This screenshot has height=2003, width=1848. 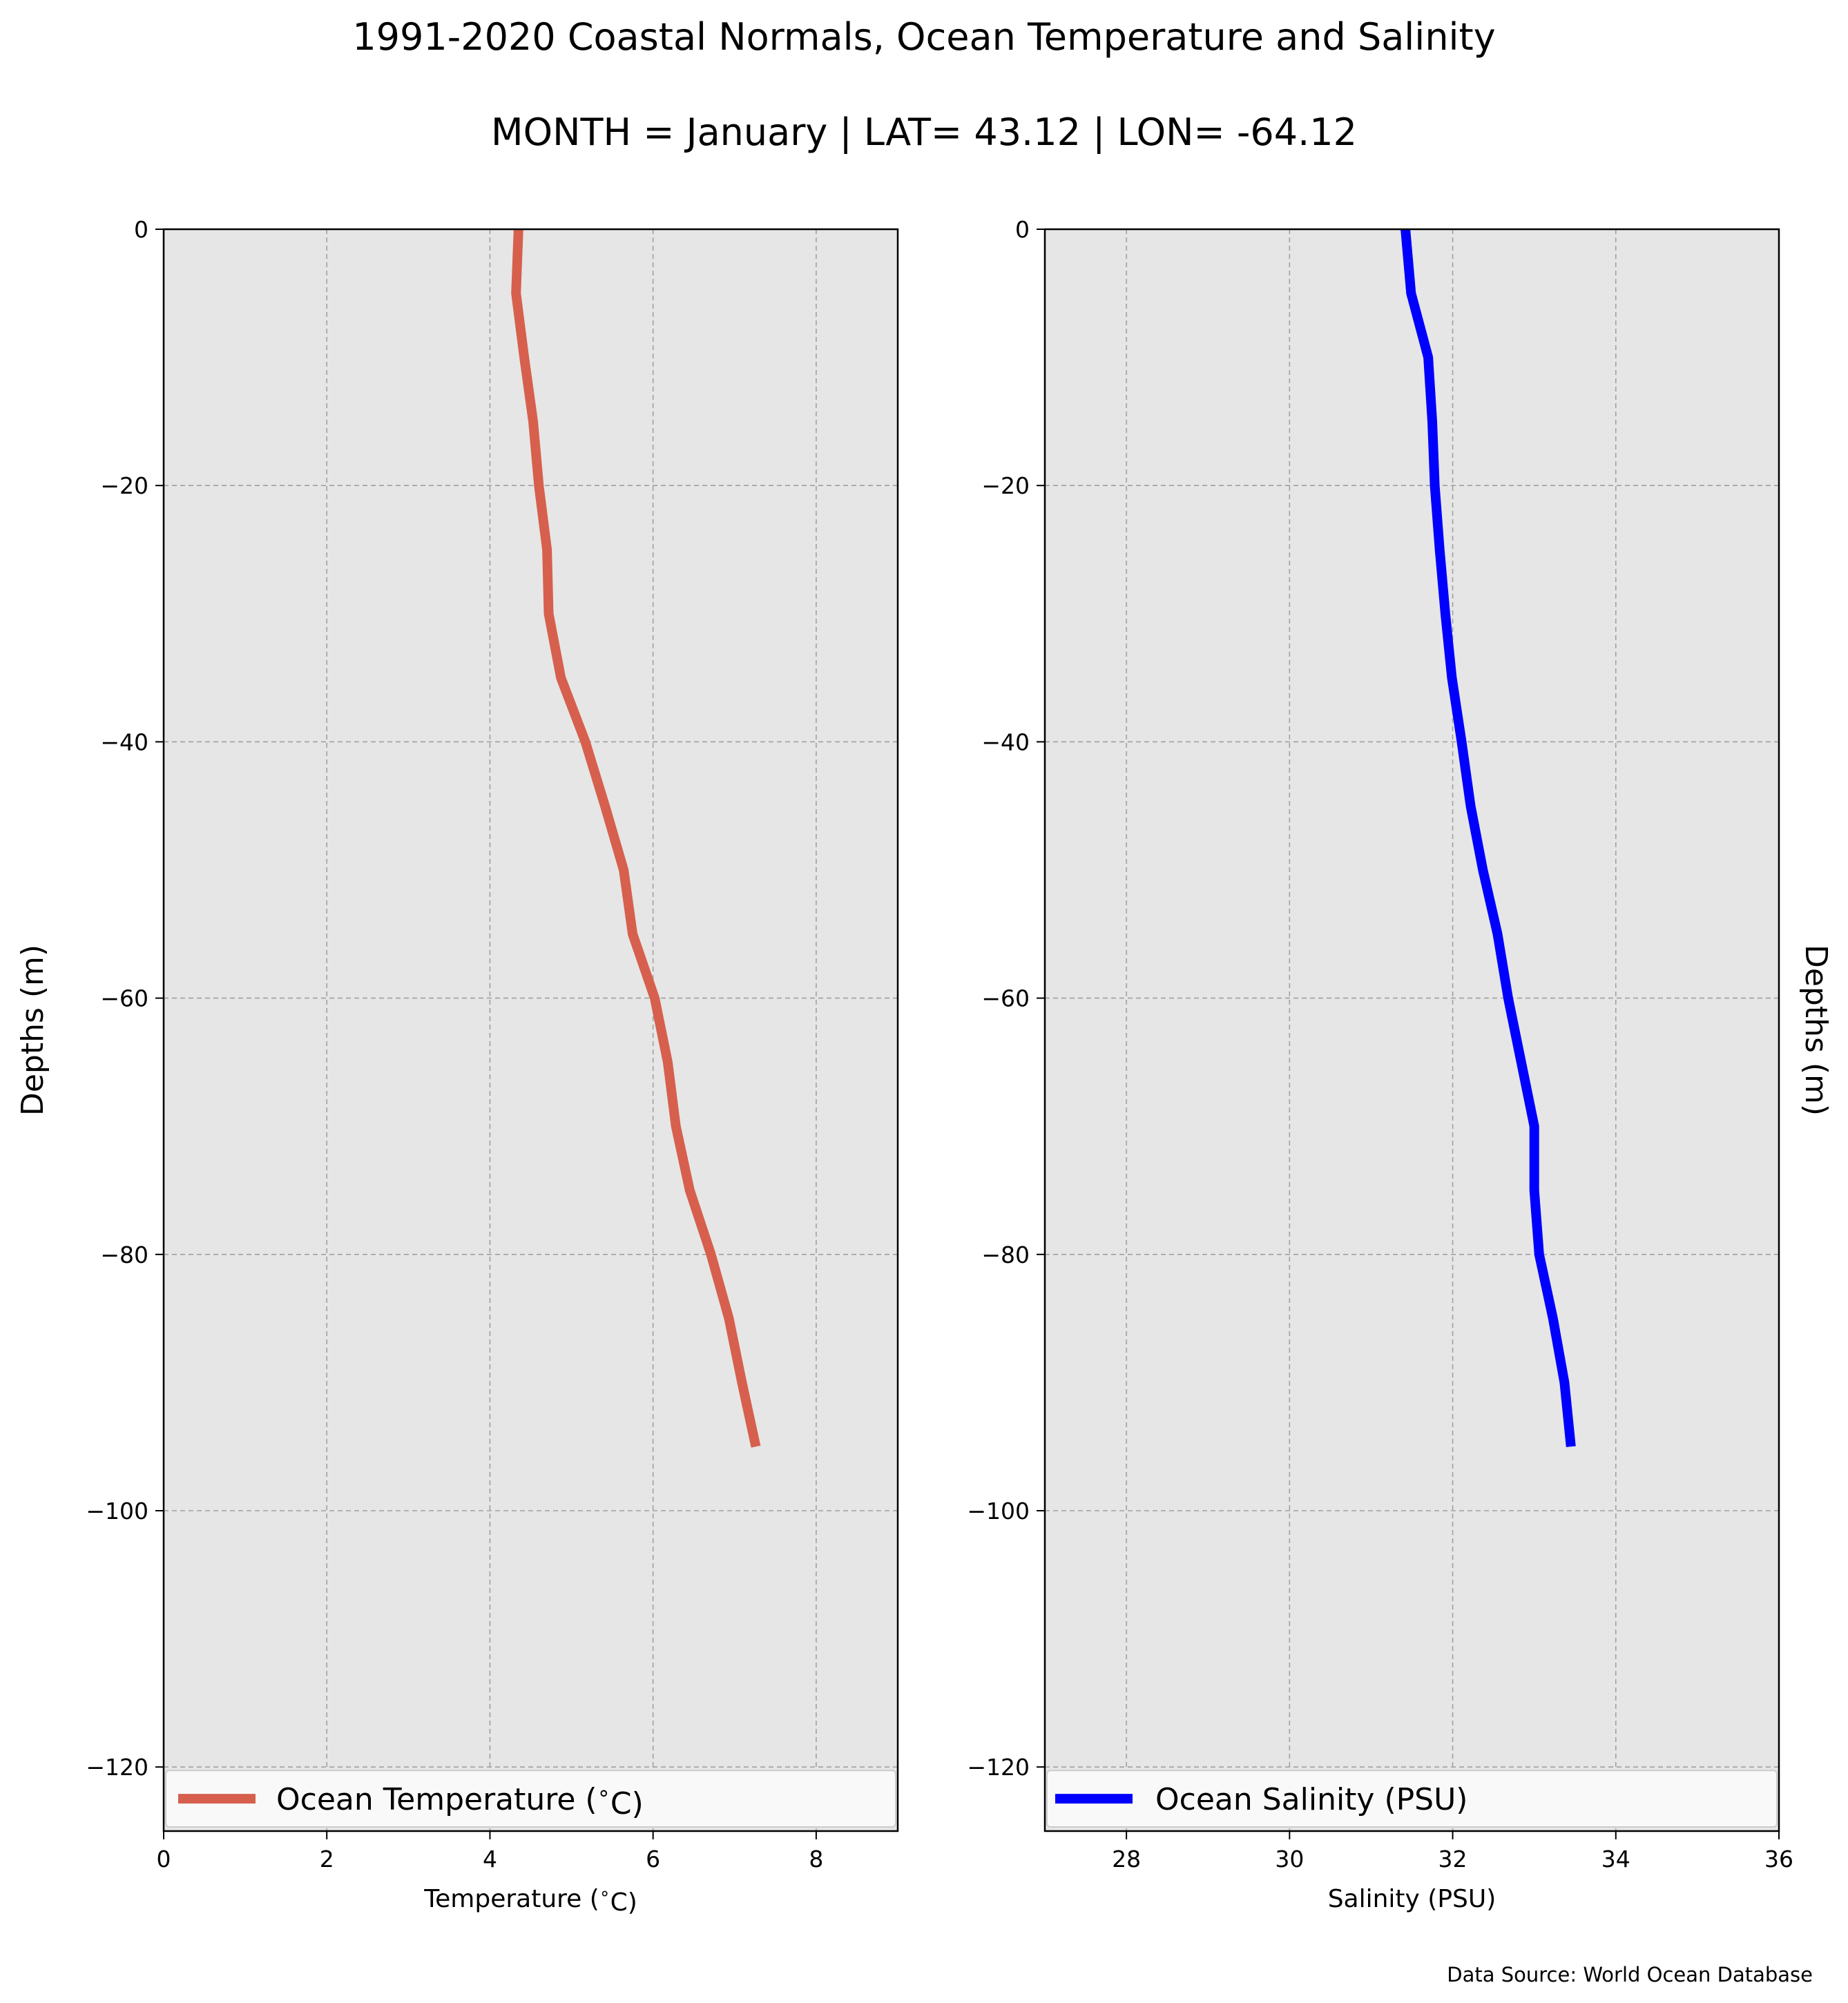 I want to click on x-tick-label: 8, so click(x=816, y=1860).